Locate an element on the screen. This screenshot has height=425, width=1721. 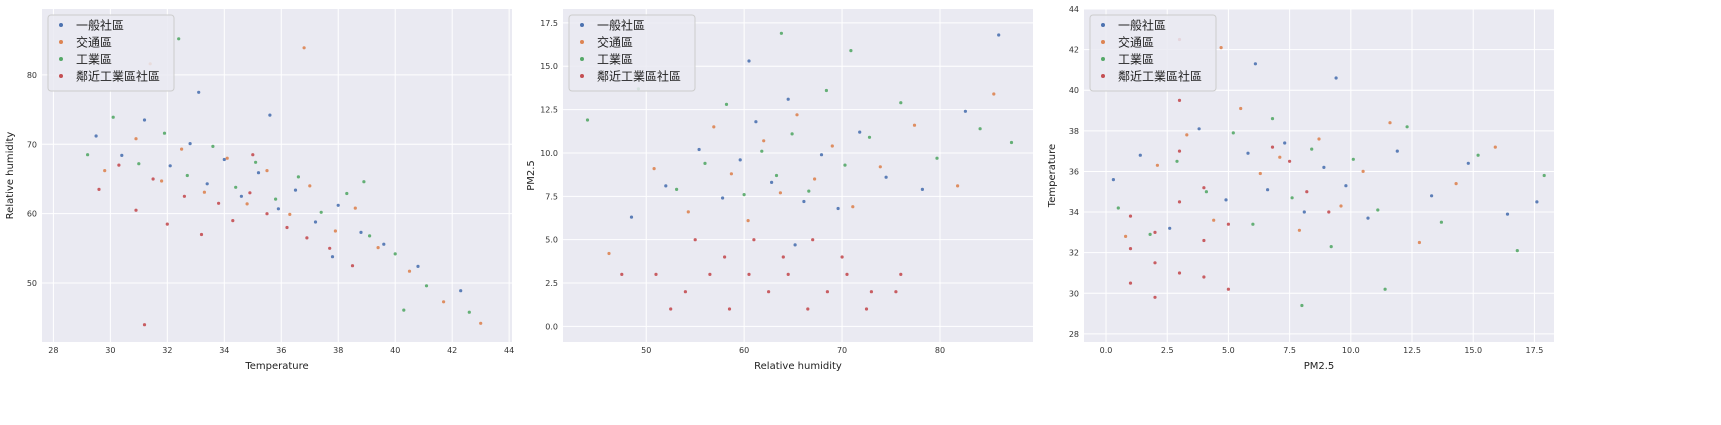
legend-label: 工業區 is located at coordinates (615, 60).